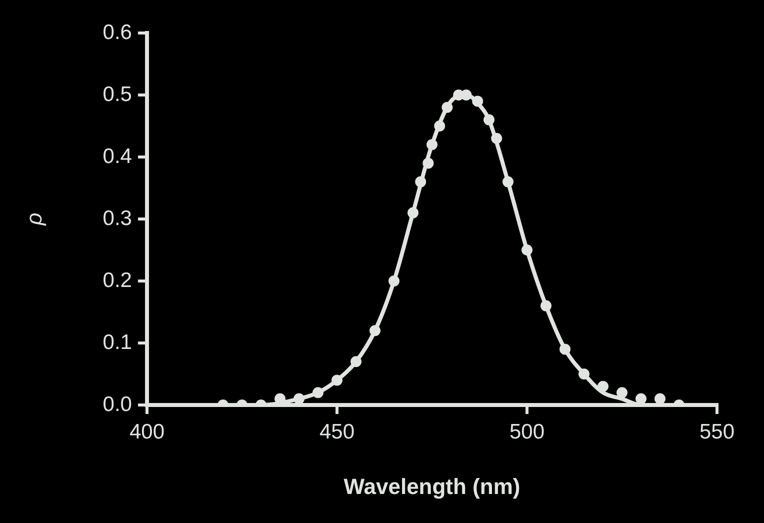  Describe the element at coordinates (147, 432) in the screenshot. I see `x-tick-label: 400` at that location.